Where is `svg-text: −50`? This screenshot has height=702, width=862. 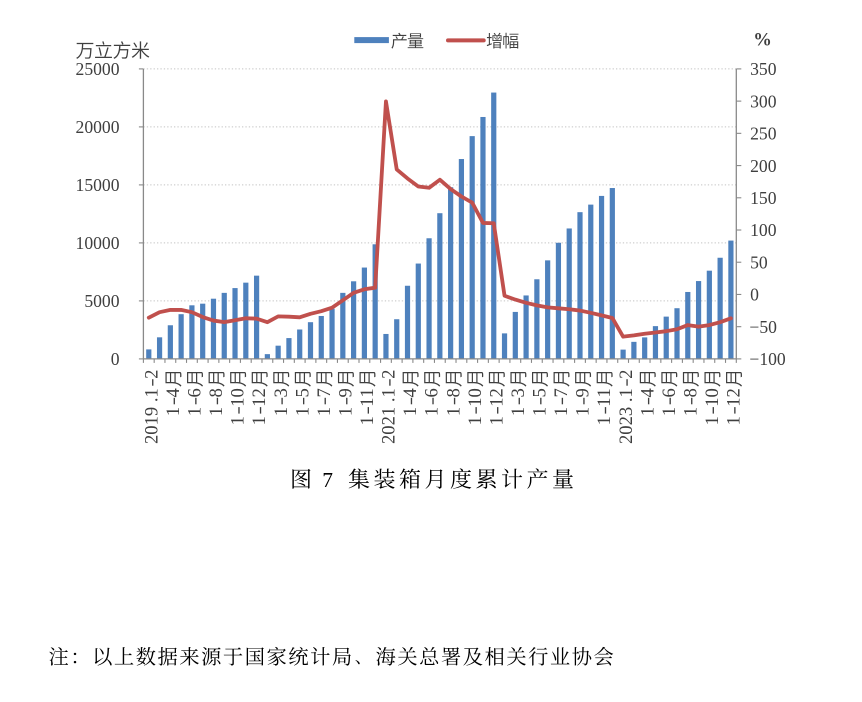
svg-text: −50 is located at coordinates (763, 327).